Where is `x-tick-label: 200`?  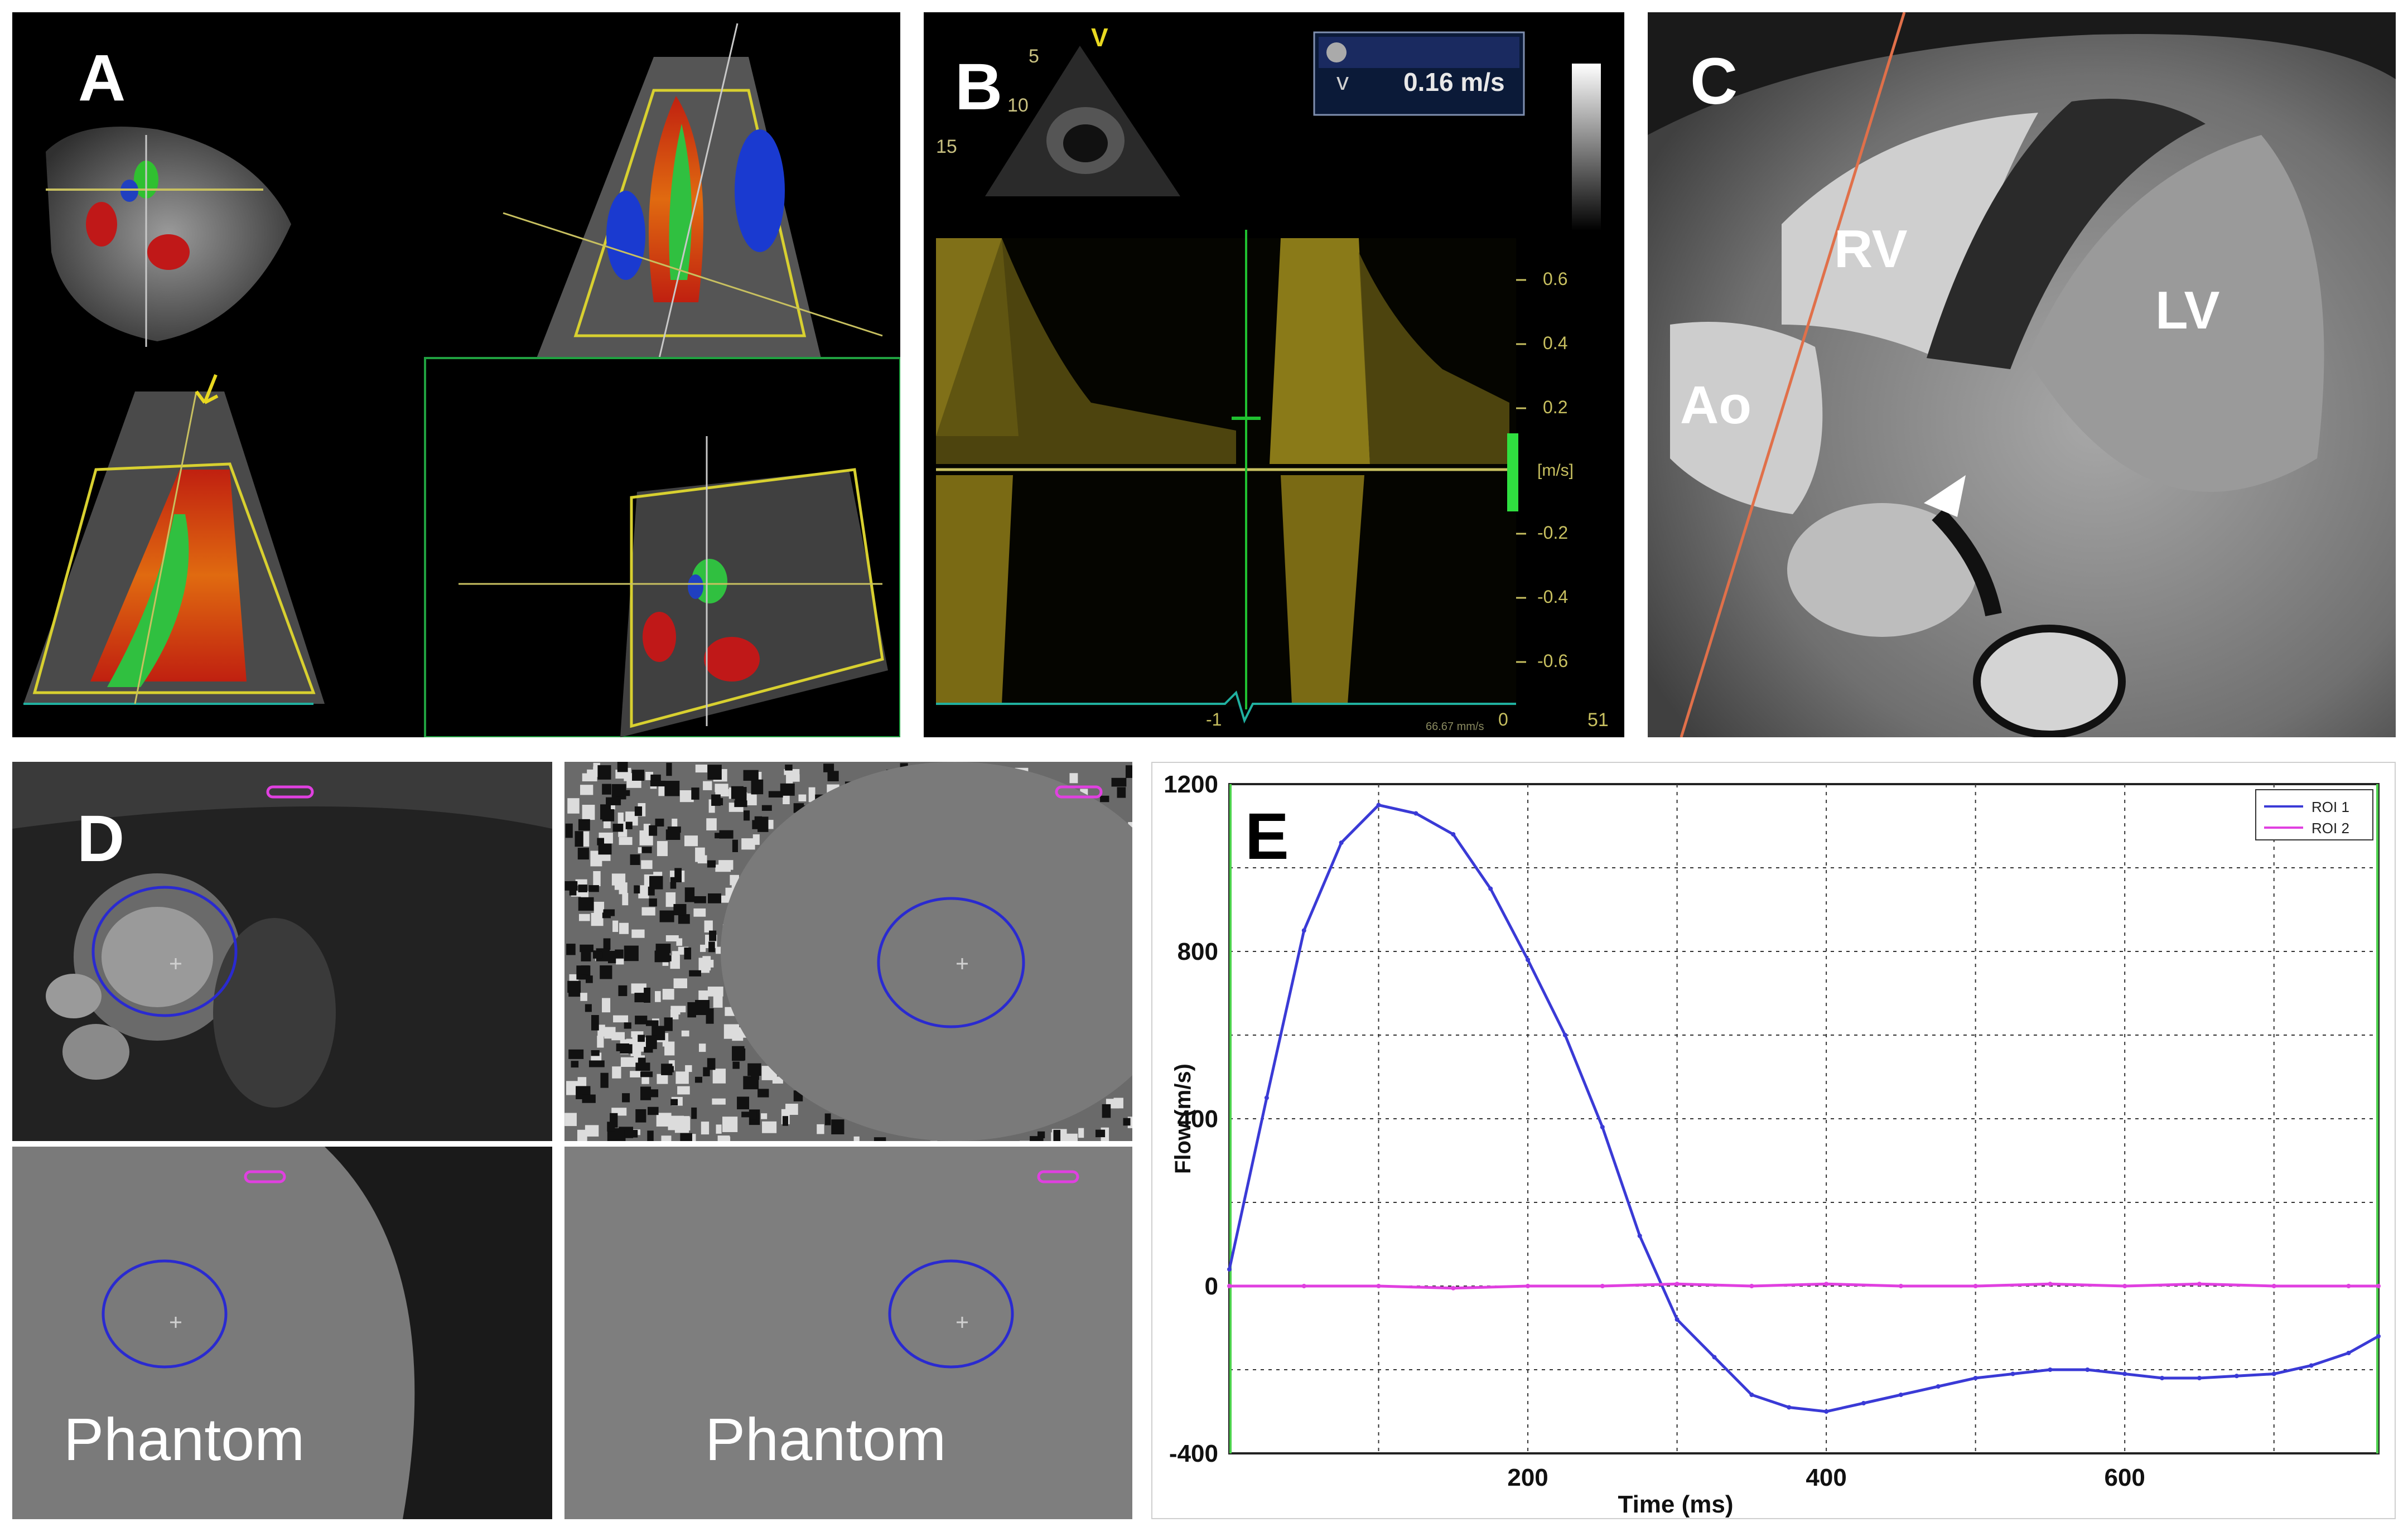 x-tick-label: 200 is located at coordinates (1527, 1477).